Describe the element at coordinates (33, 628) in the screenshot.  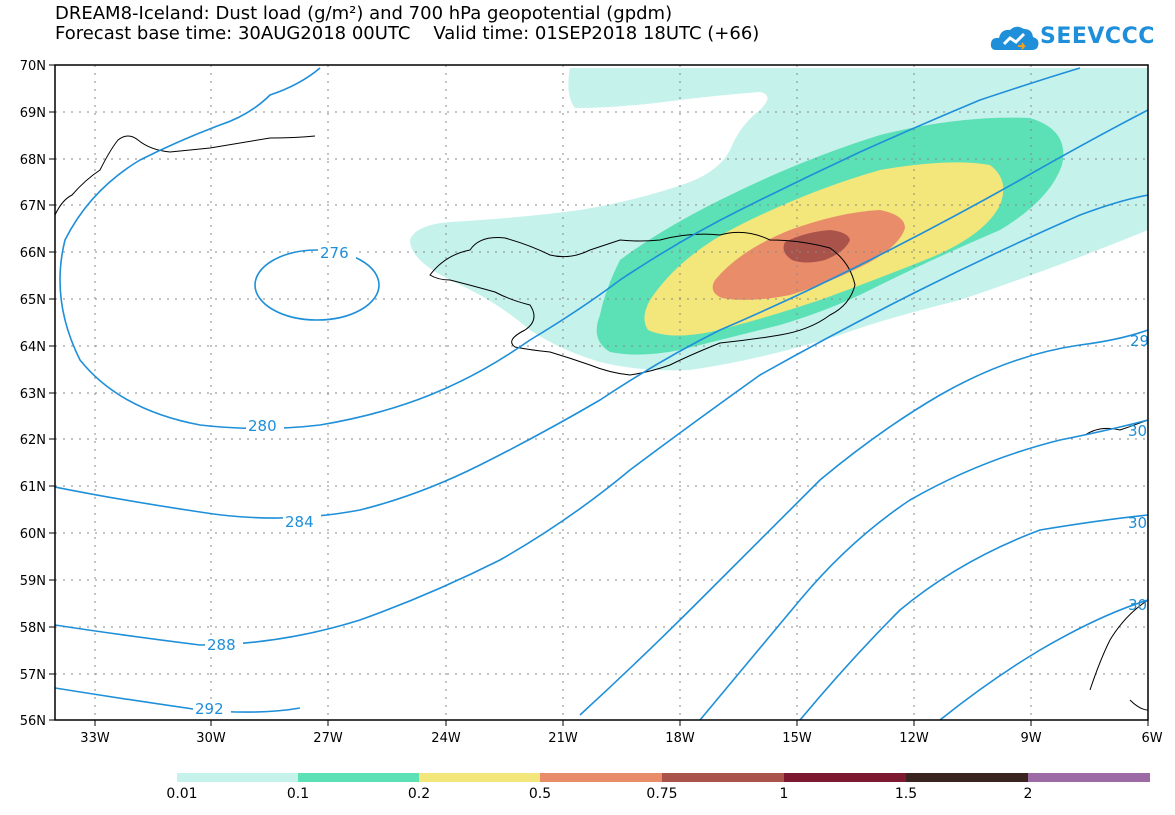
I see `lat-label-58n: 58N` at that location.